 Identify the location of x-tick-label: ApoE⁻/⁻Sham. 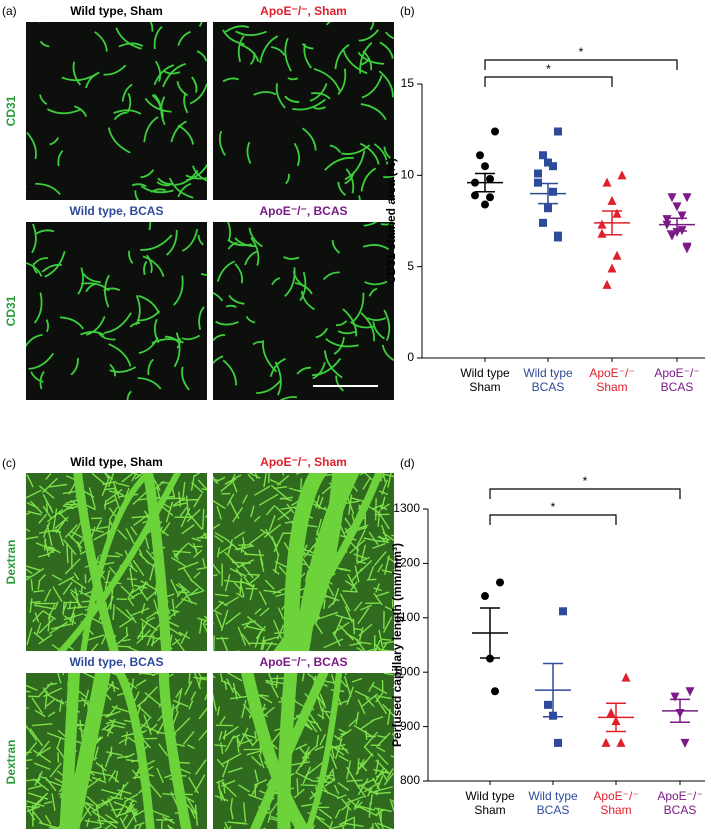
(615, 803).